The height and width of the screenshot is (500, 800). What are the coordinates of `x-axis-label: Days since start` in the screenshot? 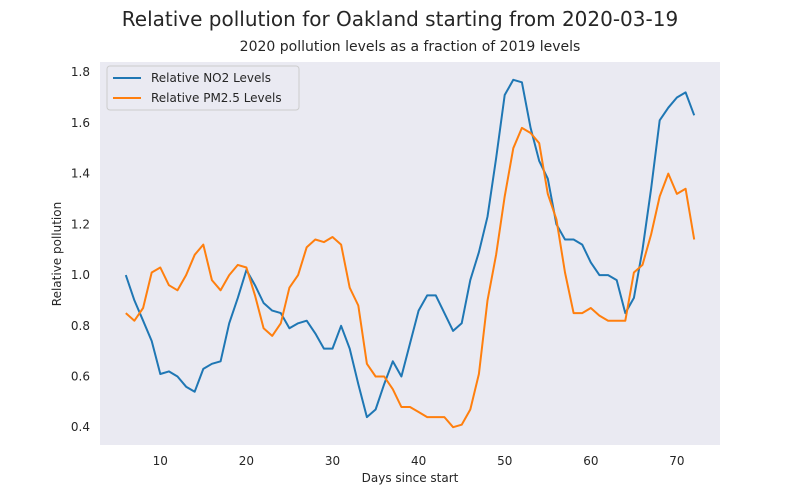 It's located at (410, 478).